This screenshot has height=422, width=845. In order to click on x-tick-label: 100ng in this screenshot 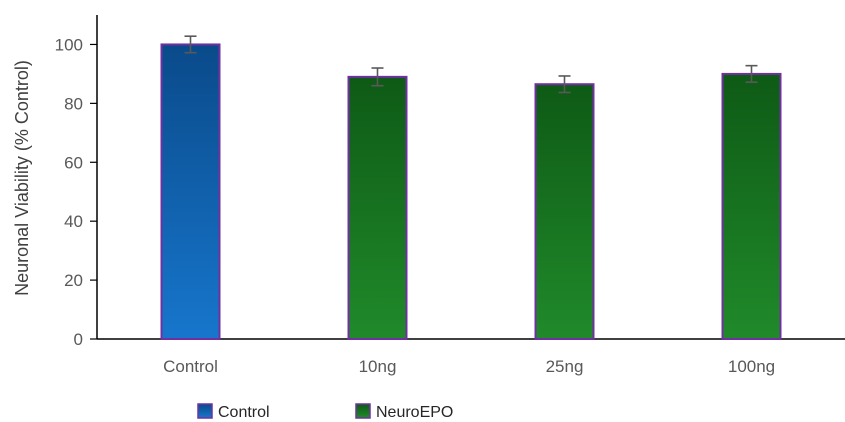, I will do `click(751, 366)`.